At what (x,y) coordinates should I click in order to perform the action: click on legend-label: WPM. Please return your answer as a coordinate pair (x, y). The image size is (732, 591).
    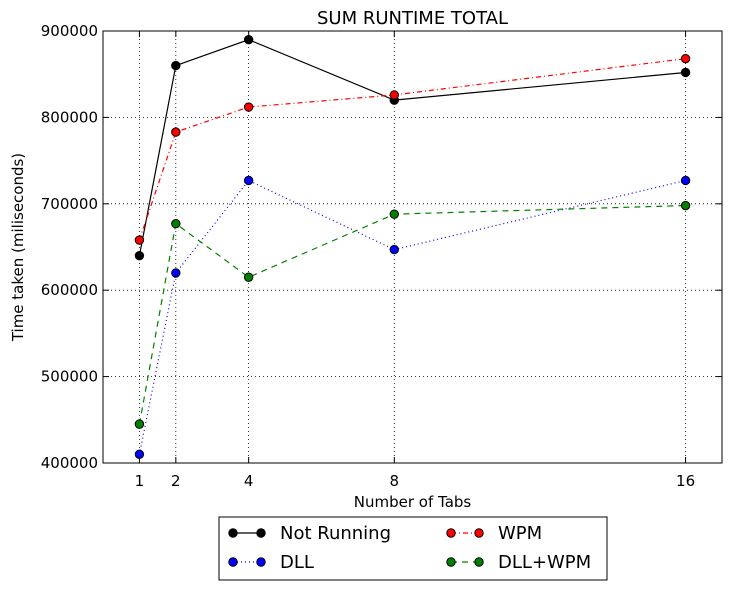
    Looking at the image, I should click on (520, 533).